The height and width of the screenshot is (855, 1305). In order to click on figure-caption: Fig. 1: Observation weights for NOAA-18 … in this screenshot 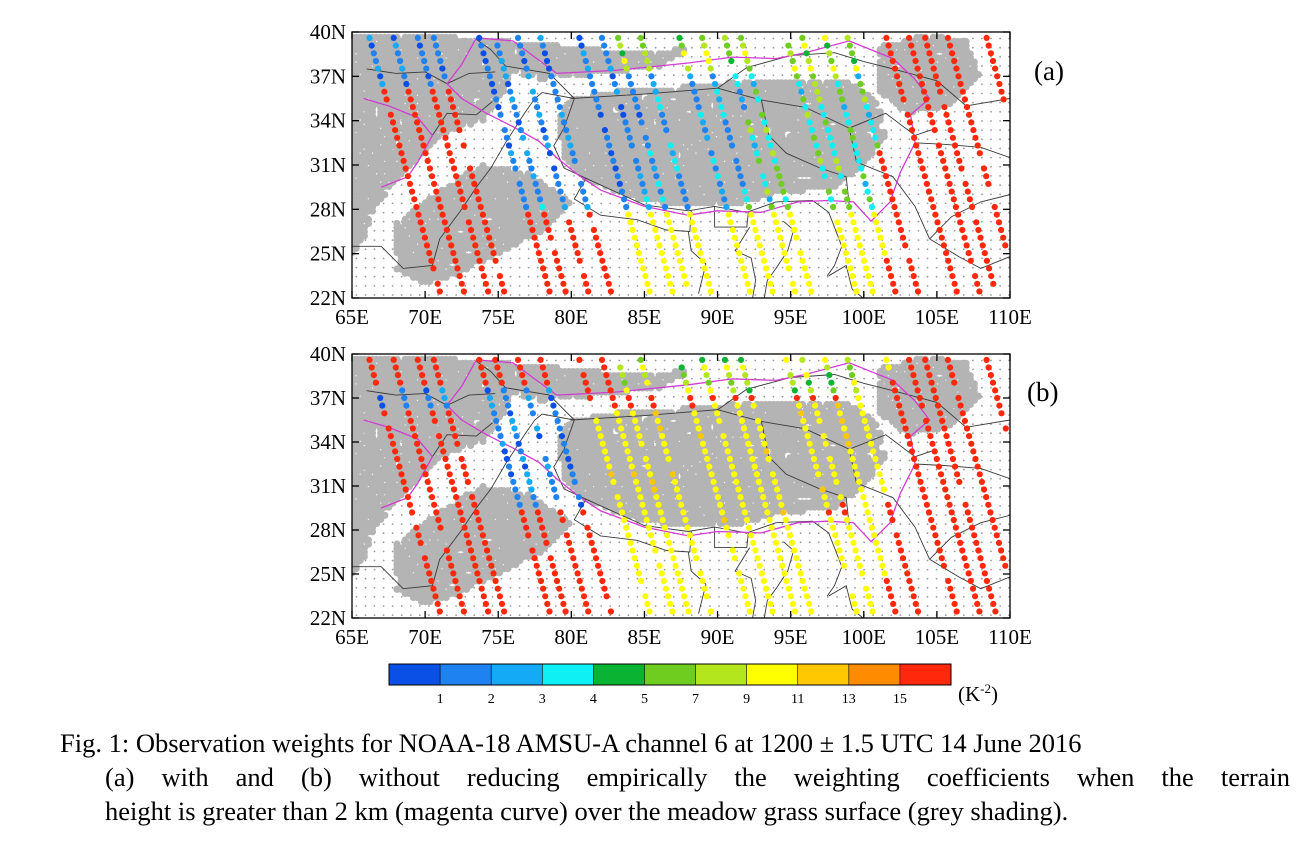, I will do `click(675, 777)`.